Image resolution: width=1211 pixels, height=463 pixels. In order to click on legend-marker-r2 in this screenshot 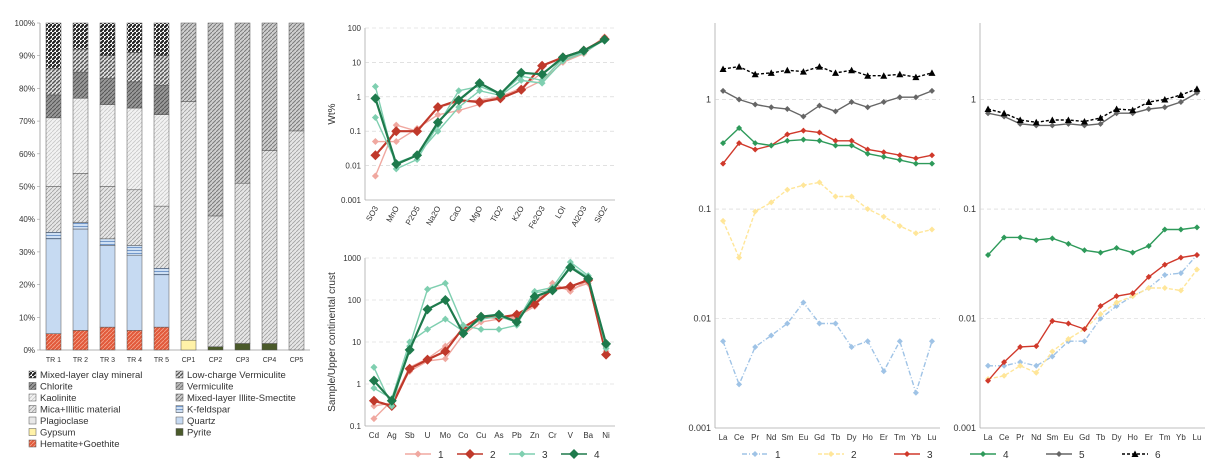, I will do `click(831, 454)`.